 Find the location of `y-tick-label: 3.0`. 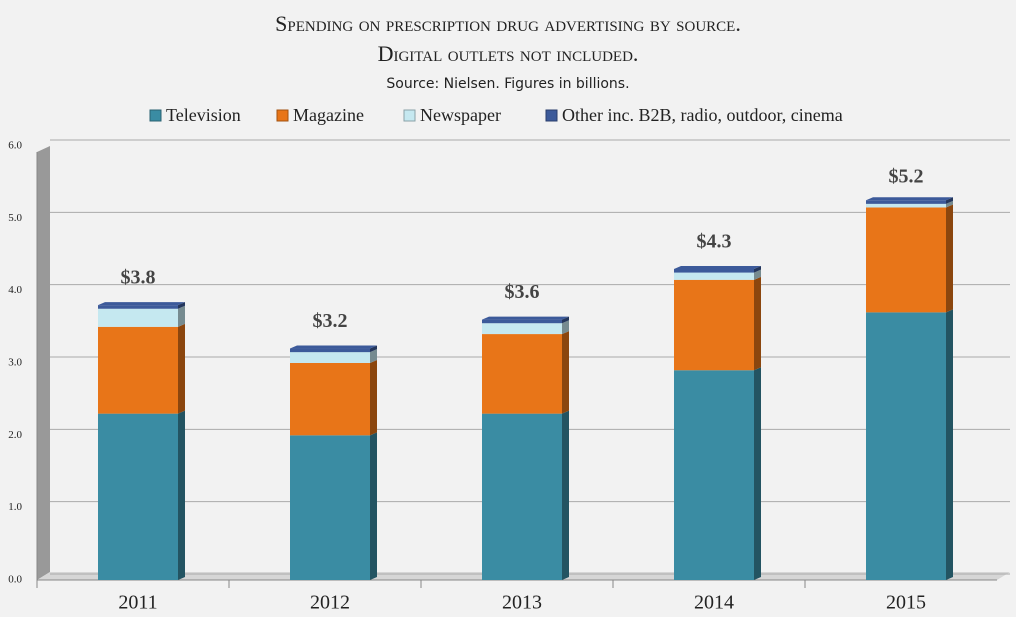

y-tick-label: 3.0 is located at coordinates (15, 363).